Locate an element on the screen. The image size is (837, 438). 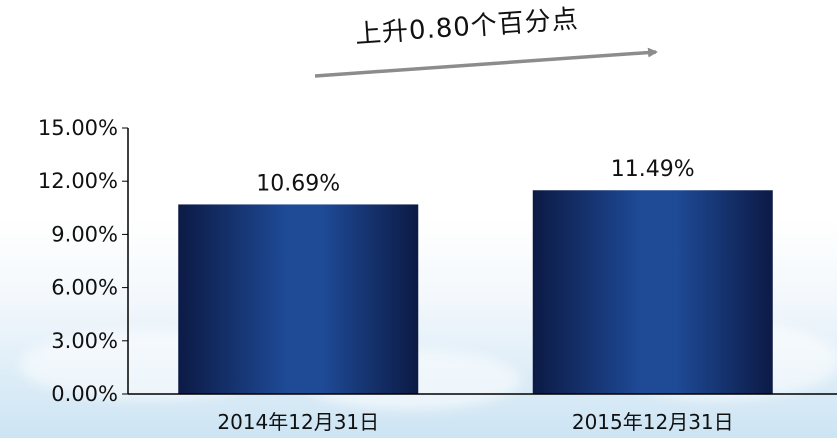
y-tick-label: 0.00% is located at coordinates (84, 394).